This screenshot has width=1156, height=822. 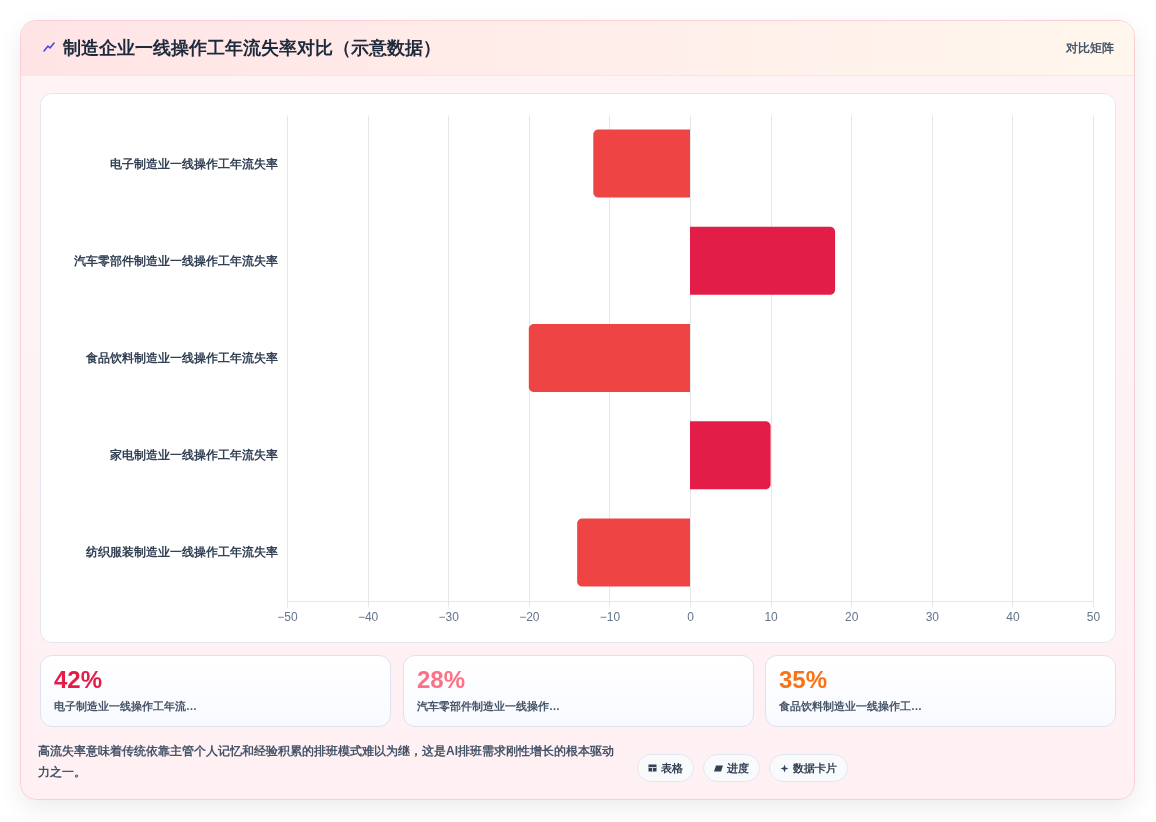 What do you see at coordinates (181, 552) in the screenshot?
I see `y-tick-label: 纺织服装制造业一线操作工年流失率` at bounding box center [181, 552].